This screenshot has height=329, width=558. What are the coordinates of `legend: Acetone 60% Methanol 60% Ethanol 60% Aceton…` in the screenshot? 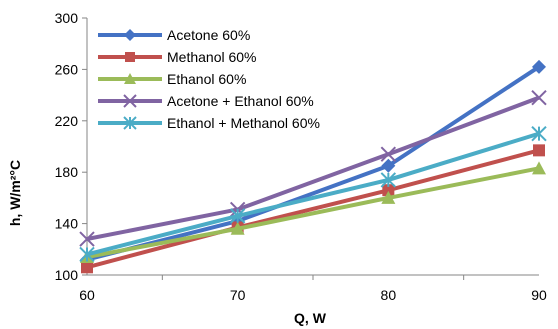 It's located at (209, 79).